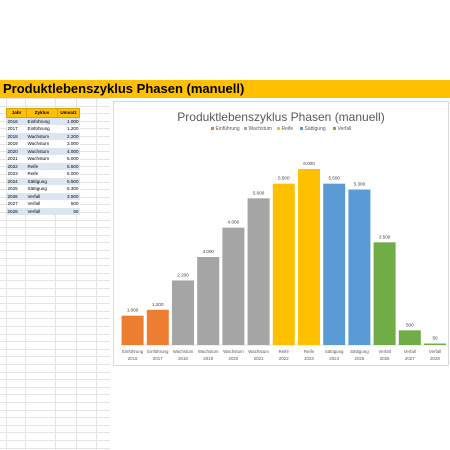 Image resolution: width=450 pixels, height=450 pixels. I want to click on x-tick-year: 2017, so click(158, 358).